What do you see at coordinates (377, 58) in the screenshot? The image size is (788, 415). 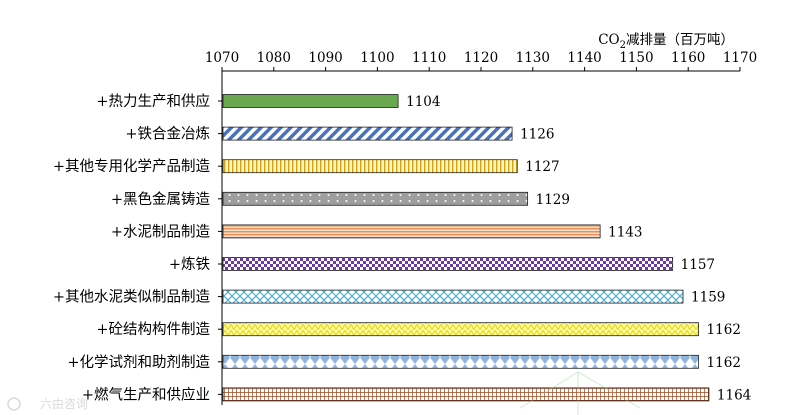 I see `x-tick-label: 1100` at bounding box center [377, 58].